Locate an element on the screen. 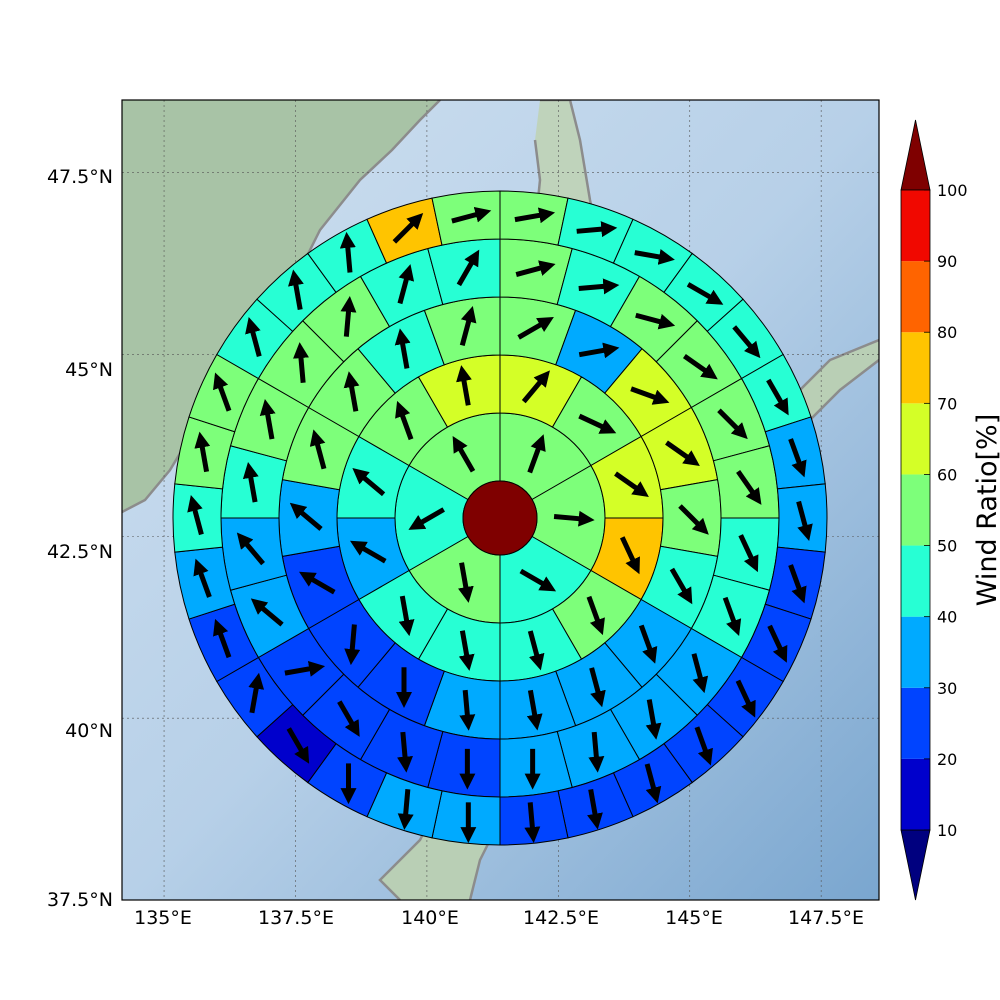 This screenshot has height=1000, width=1000. colorbar-tick-label: 10 is located at coordinates (947, 830).